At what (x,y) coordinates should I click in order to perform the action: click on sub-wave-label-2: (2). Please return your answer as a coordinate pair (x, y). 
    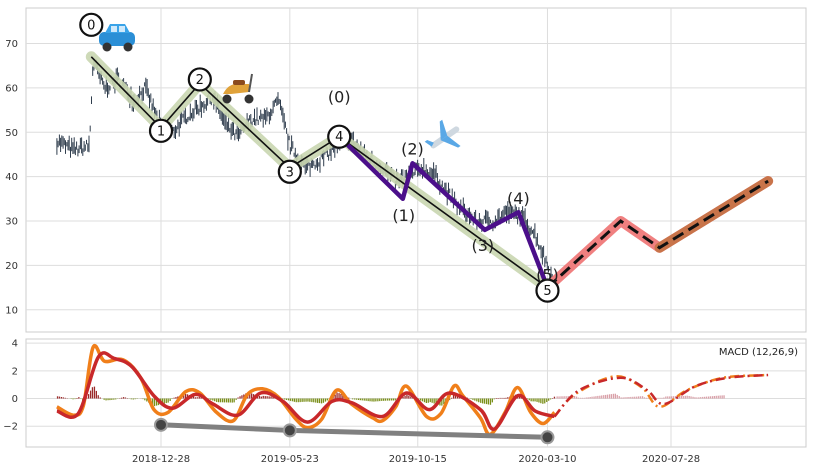
    Looking at the image, I should click on (412, 148).